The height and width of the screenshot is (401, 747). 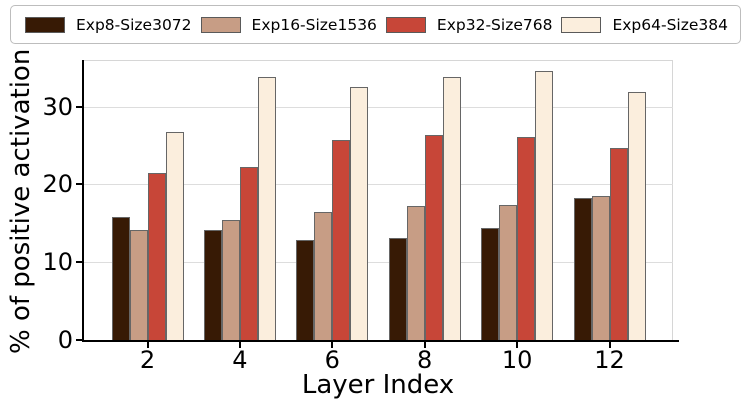 I want to click on legend-swatch-Exp8-Size3072, so click(x=45, y=24).